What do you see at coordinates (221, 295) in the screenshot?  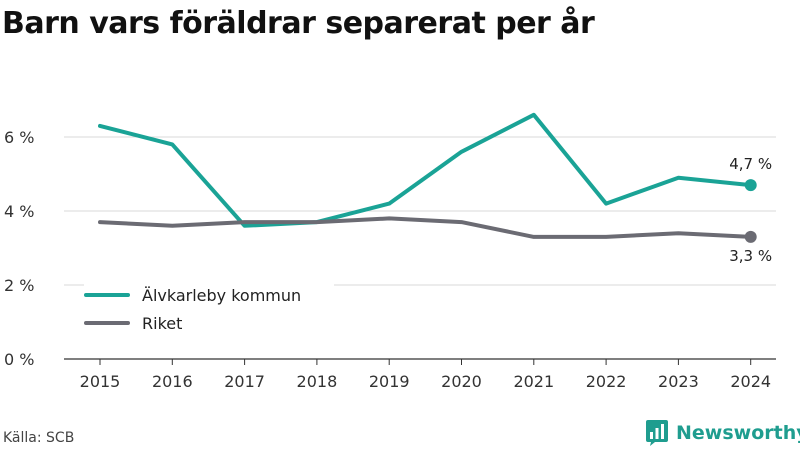 I see `legend-label: Älvkarleby kommun` at bounding box center [221, 295].